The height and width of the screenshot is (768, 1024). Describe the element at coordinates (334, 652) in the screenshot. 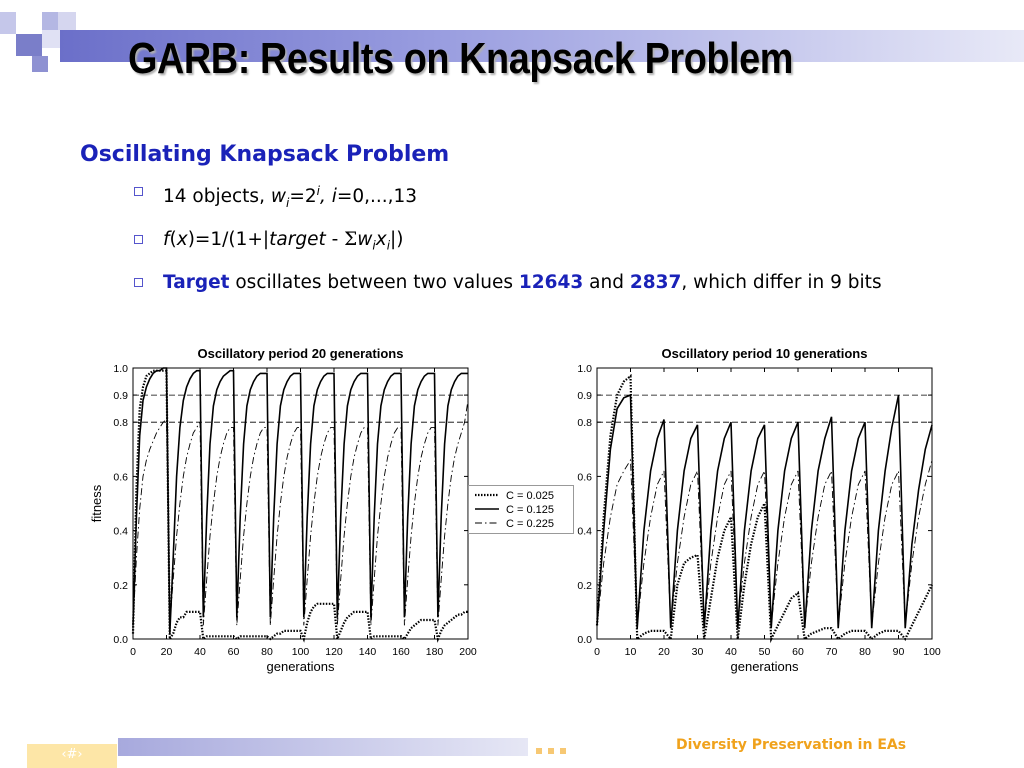

I see `x-tick-label: 120` at that location.